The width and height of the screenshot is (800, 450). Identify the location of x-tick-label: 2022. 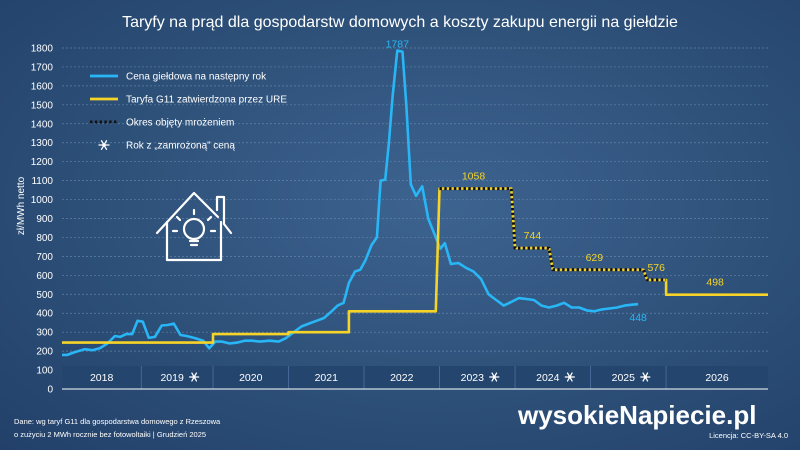
(402, 378).